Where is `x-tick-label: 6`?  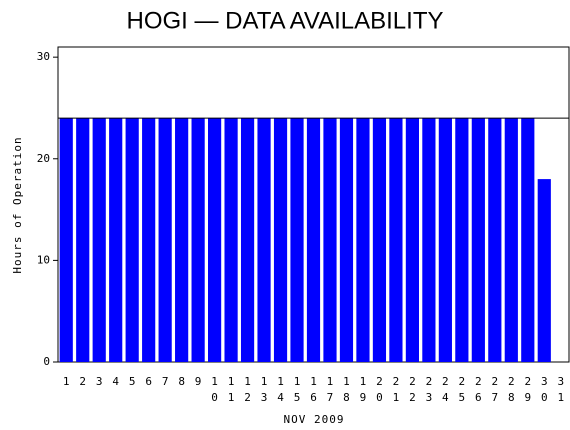 x-tick-label: 6 is located at coordinates (148, 381).